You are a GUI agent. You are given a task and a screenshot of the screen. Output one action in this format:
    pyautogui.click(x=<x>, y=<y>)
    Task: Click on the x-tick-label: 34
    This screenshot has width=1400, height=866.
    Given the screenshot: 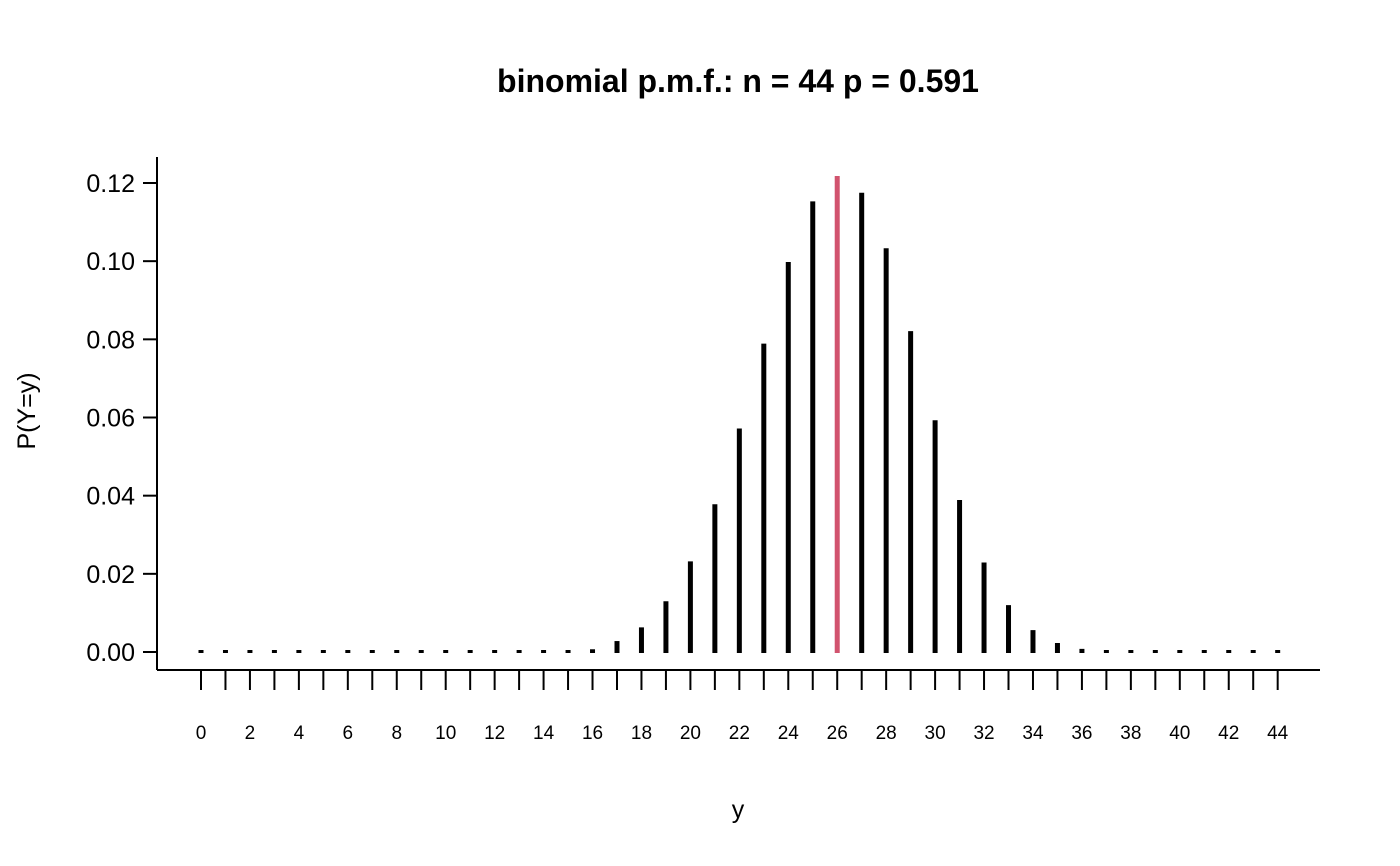 What is the action you would take?
    pyautogui.click(x=1033, y=733)
    